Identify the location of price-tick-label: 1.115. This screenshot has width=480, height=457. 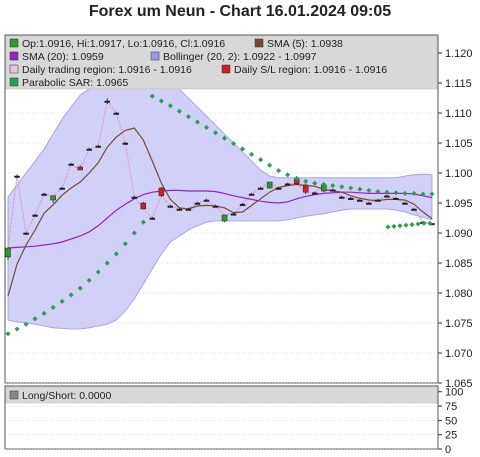
(458, 84).